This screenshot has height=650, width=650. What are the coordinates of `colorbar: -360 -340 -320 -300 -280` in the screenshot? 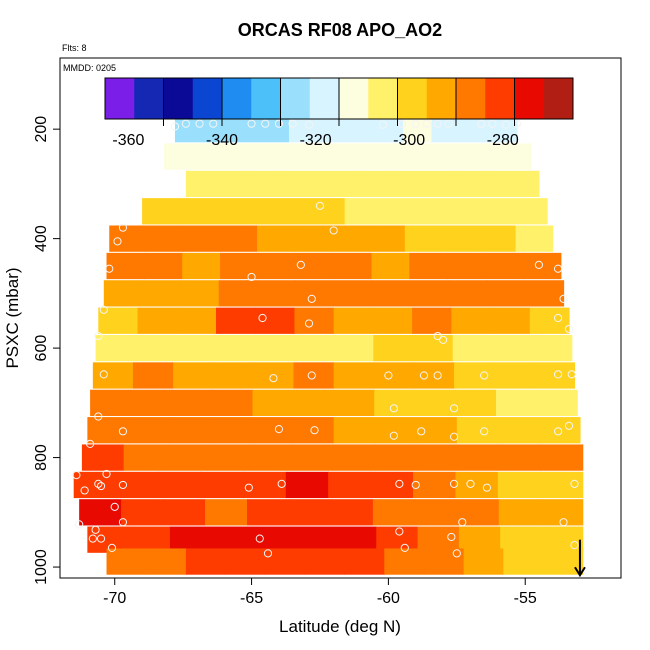 It's located at (339, 113).